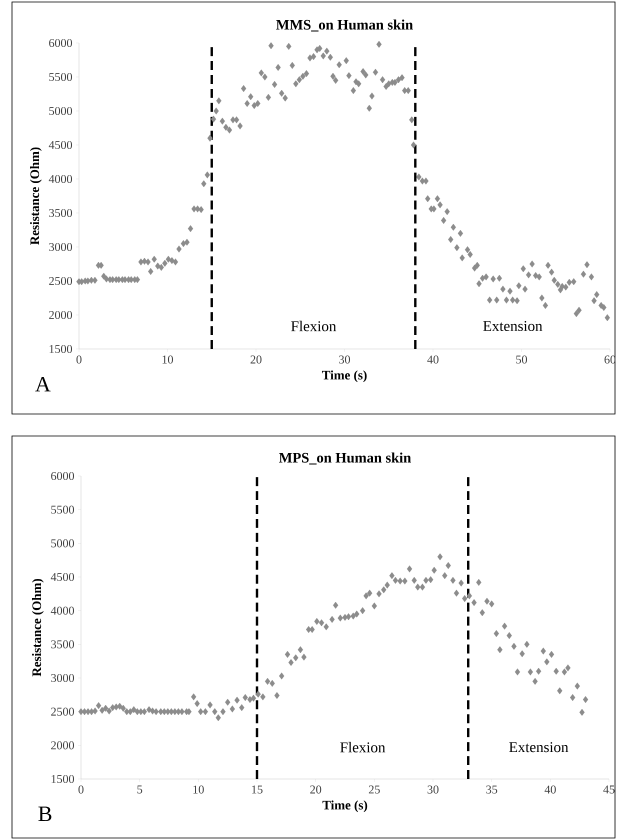  What do you see at coordinates (43, 384) in the screenshot?
I see `text: A` at bounding box center [43, 384].